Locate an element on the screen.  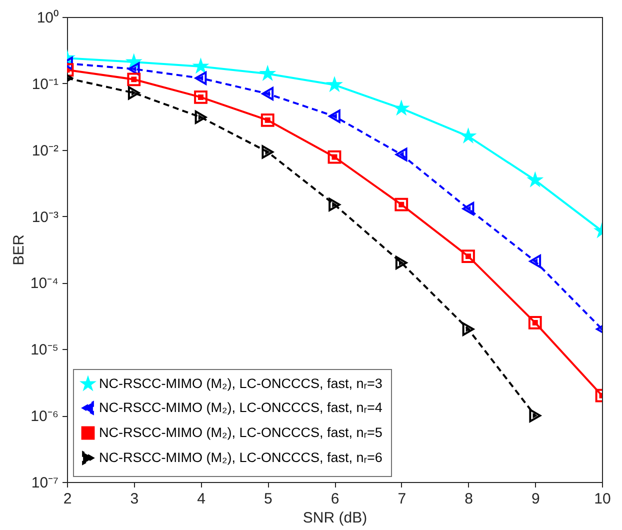
x-tick-label: 3 is located at coordinates (134, 499).